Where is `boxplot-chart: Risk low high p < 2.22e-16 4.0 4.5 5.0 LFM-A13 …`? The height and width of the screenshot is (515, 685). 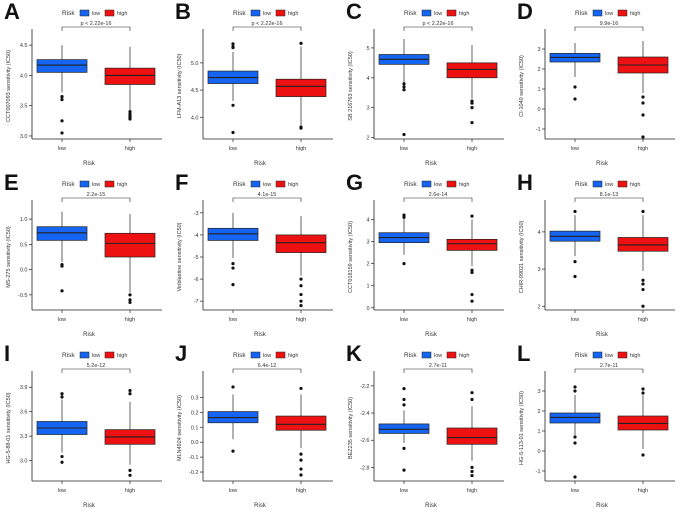
boxplot-chart: Risk low high p < 2.22e-16 4.0 4.5 5.0 LFM-A13 … is located at coordinates (255, 88).